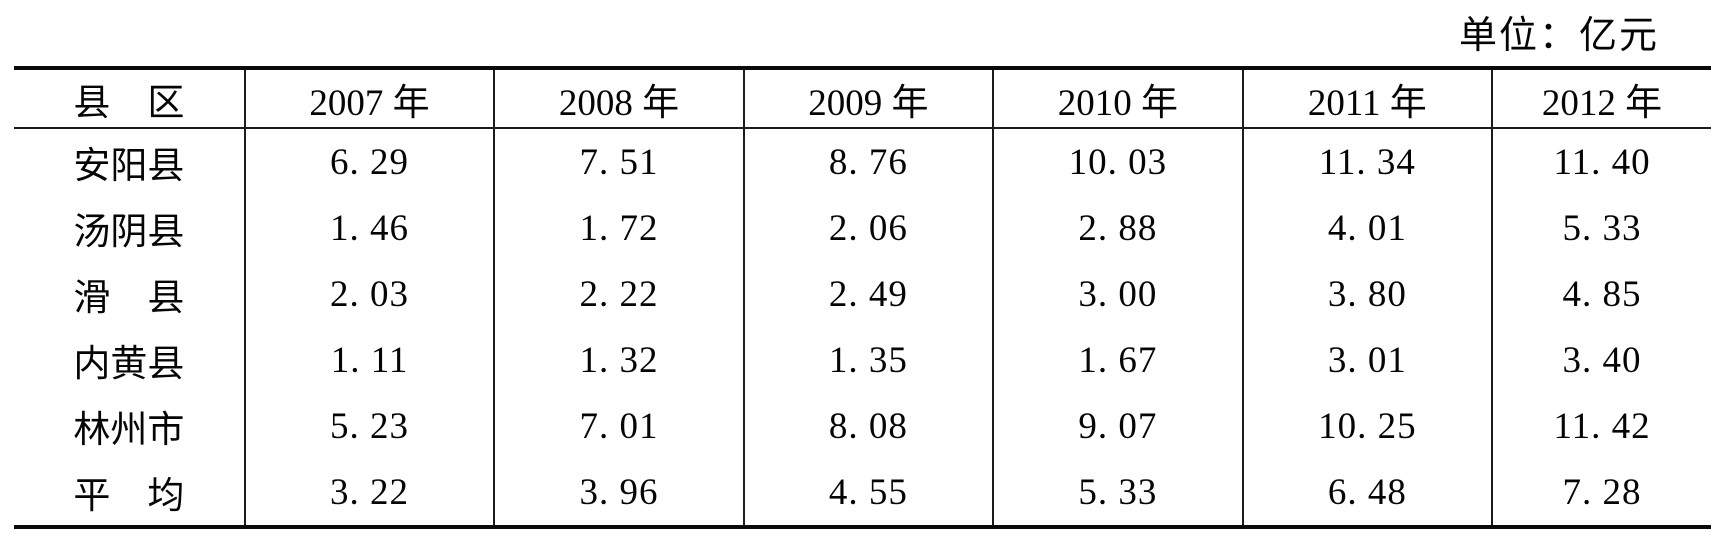 Image resolution: width=1725 pixels, height=543 pixels. I want to click on table-row-tangyin: 汤阴县 1. 46 1. 72 2. 06 2. 88 4. 01 5. 33, so click(862, 228).